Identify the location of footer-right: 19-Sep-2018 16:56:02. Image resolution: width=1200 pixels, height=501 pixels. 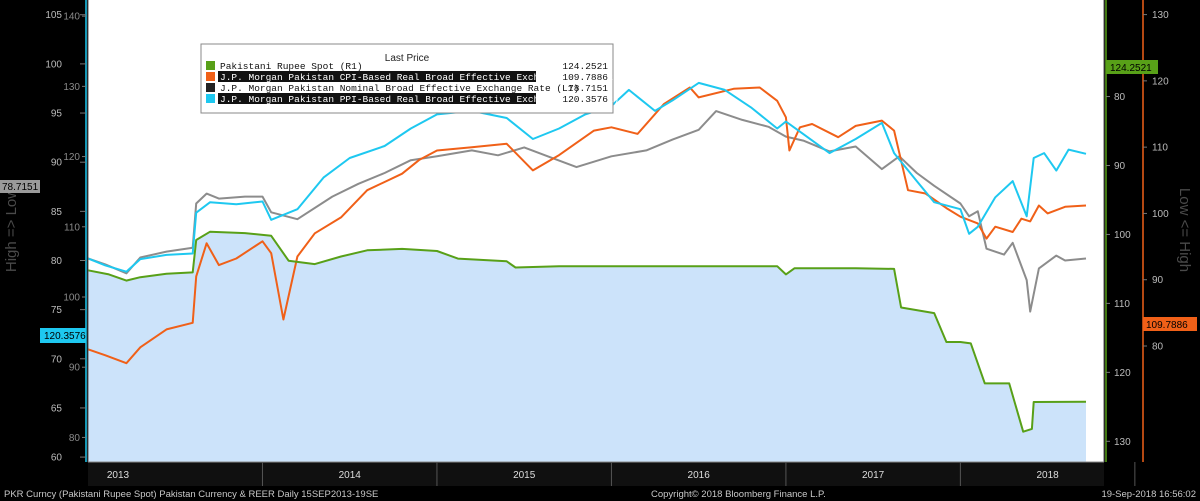
(1148, 494).